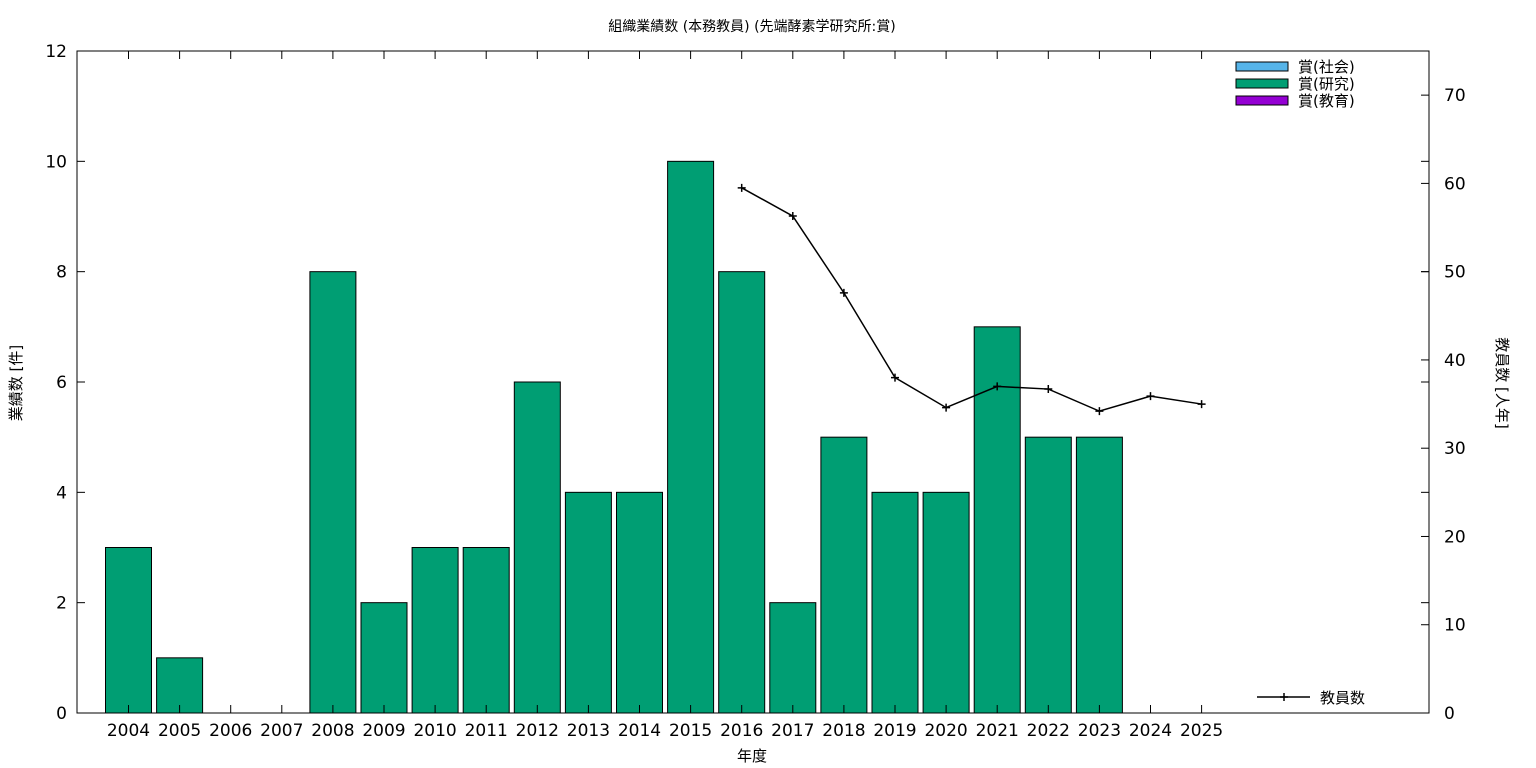  I want to click on y2-tick-label: 70, so click(1455, 96).